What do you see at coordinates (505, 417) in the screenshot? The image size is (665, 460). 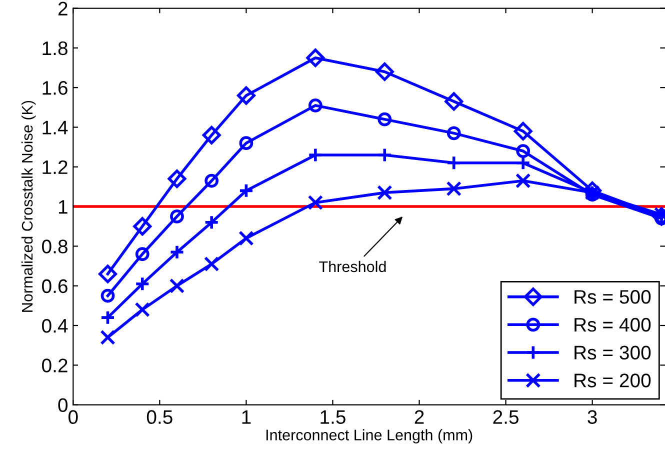 I see `x-tick-label: 2.5` at bounding box center [505, 417].